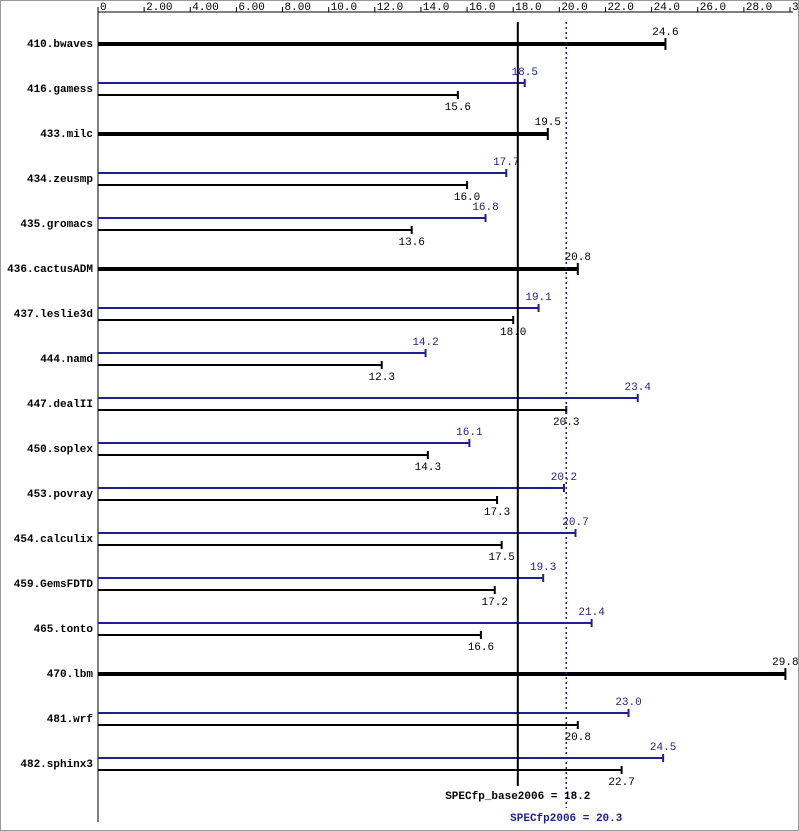 Image resolution: width=799 pixels, height=831 pixels. I want to click on value-label: 18.0, so click(513, 333).